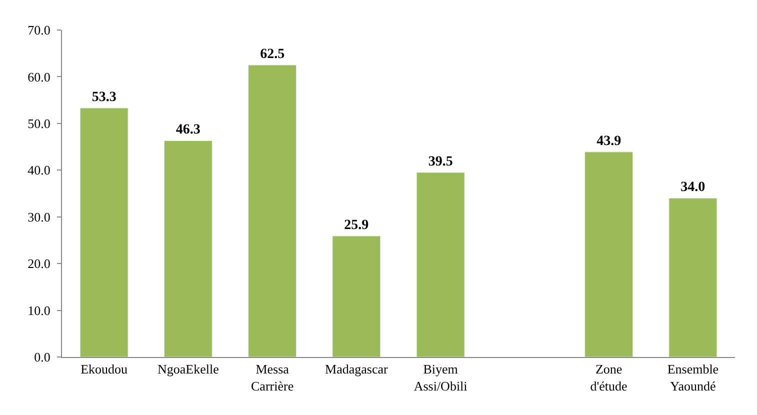 The height and width of the screenshot is (415, 757). I want to click on x-tick-label: Messa Carrière, so click(272, 378).